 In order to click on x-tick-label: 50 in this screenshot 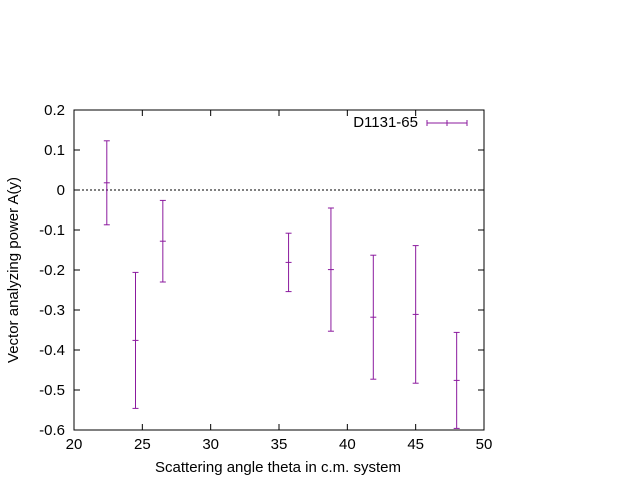, I will do `click(484, 444)`.